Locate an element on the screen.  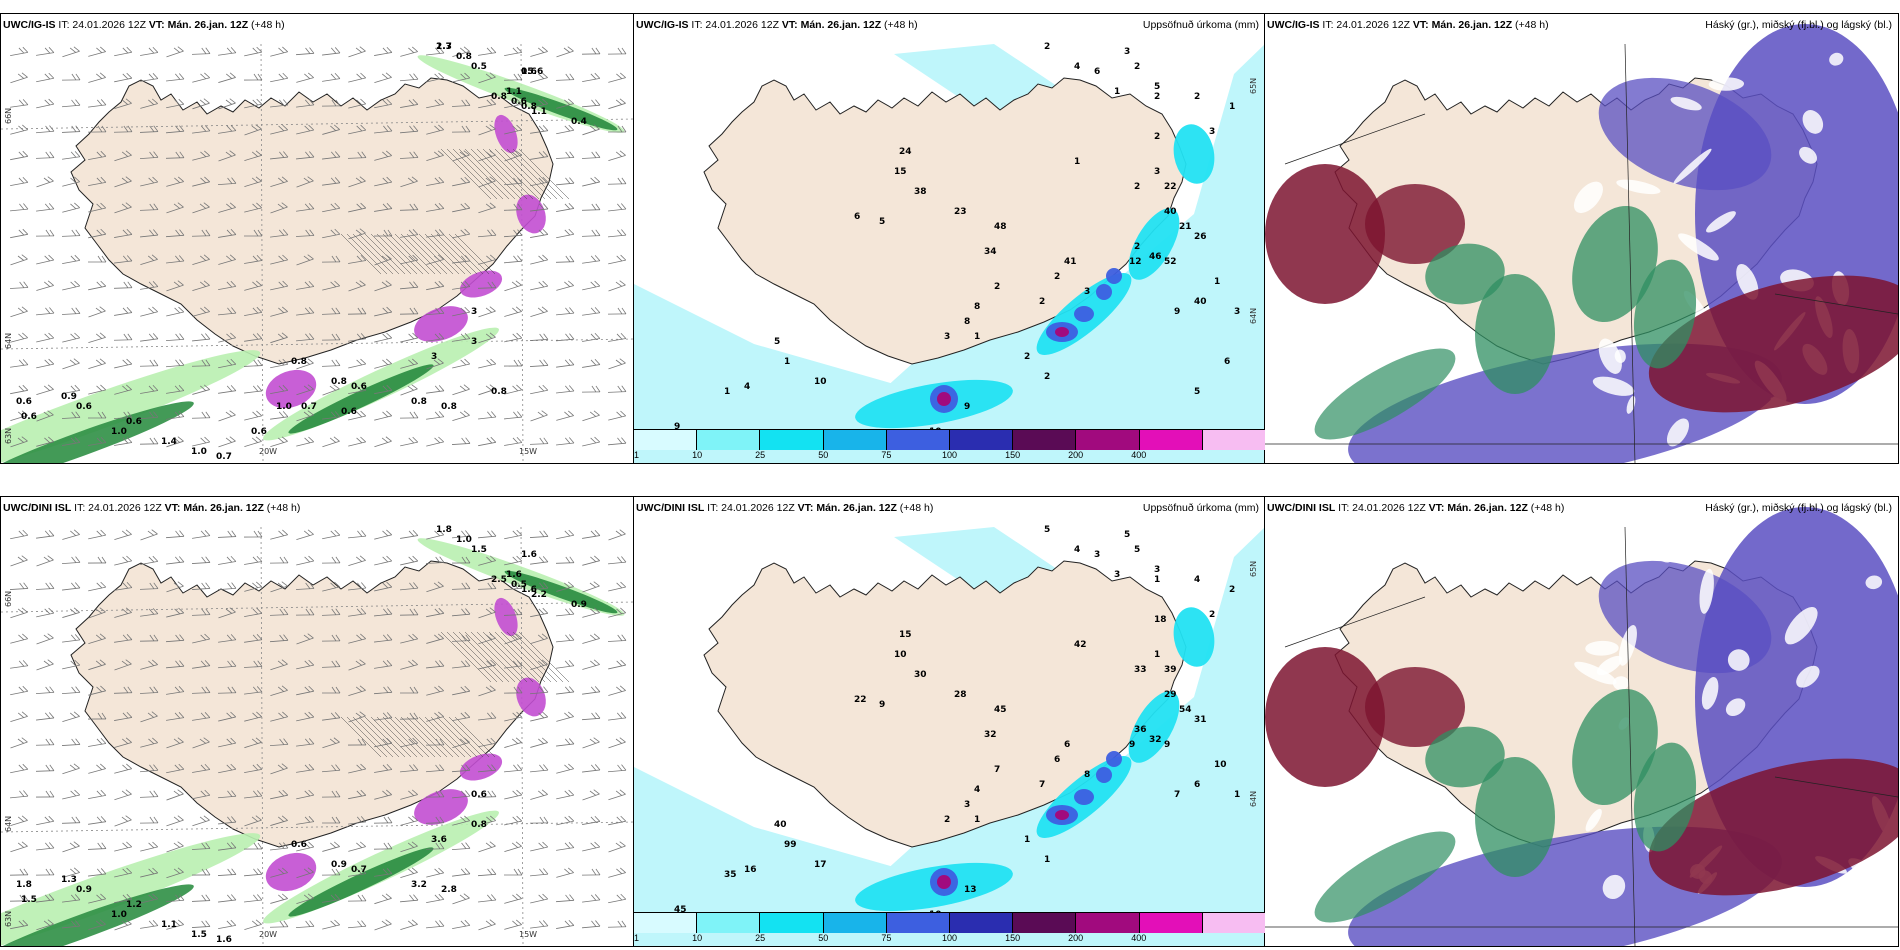
value-label: 1 is located at coordinates (727, 392).